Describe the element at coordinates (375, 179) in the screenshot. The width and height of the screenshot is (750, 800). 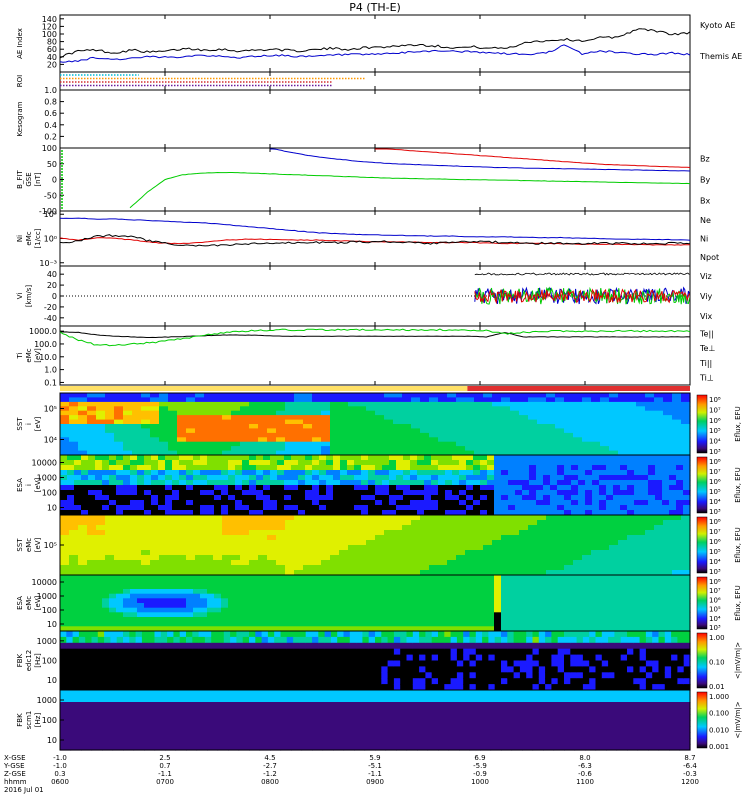
I see `panel-frame-bfit` at that location.